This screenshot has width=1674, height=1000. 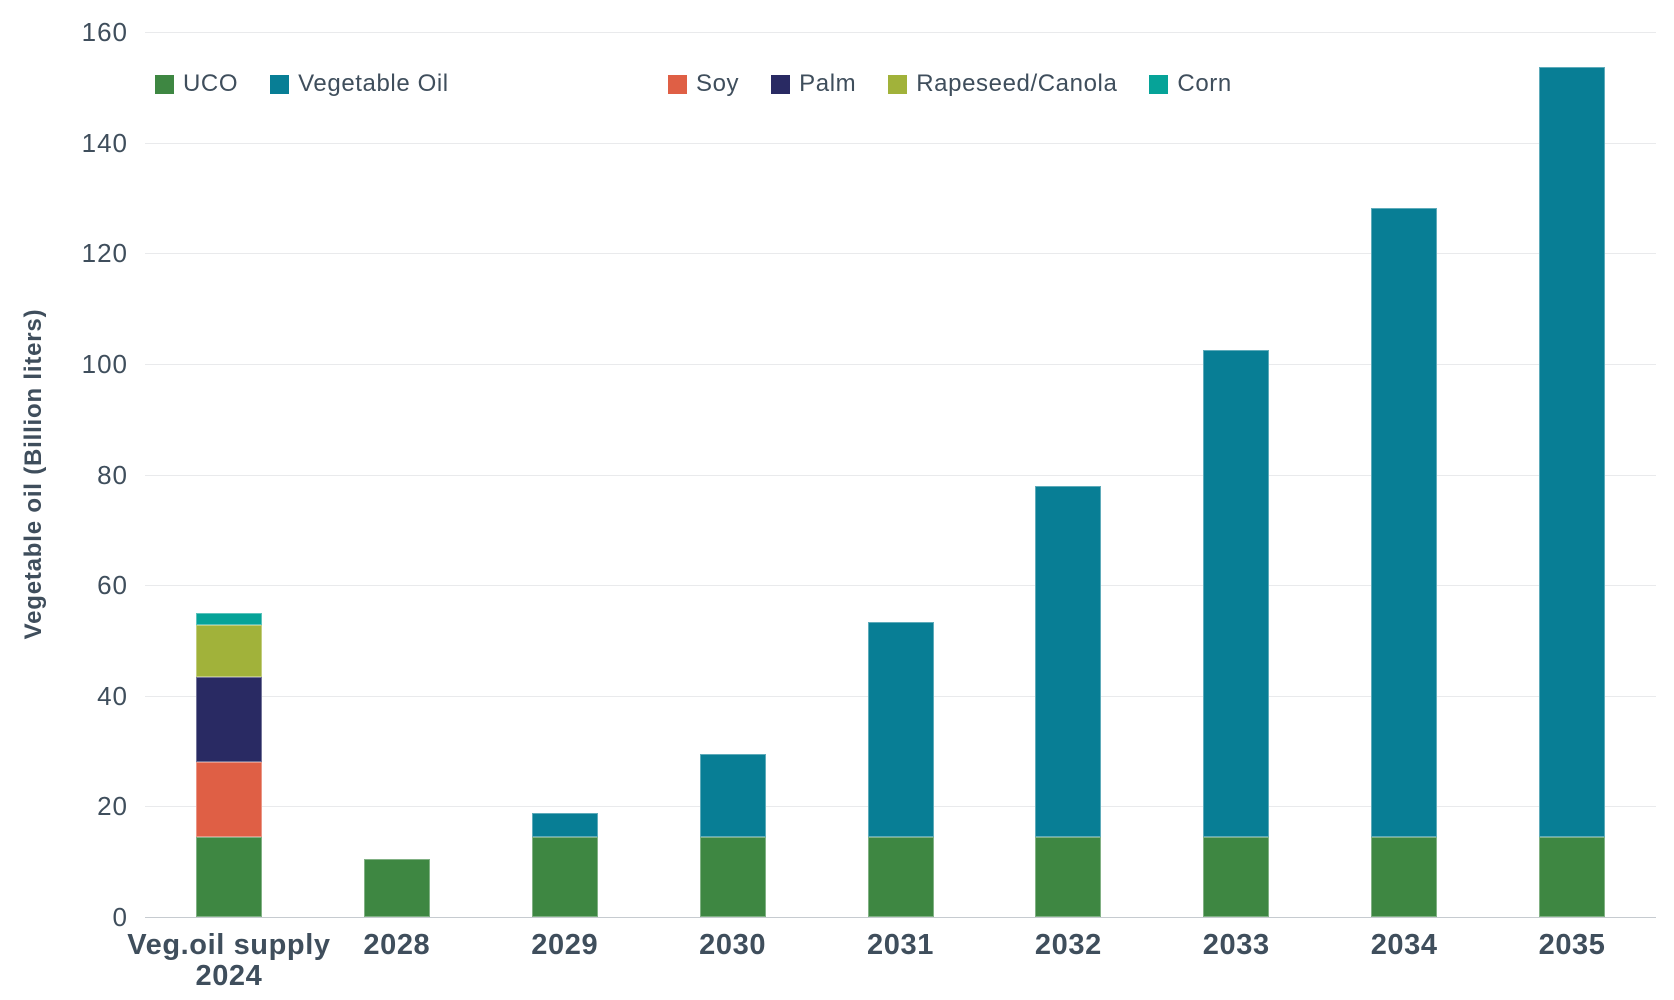 I want to click on bar-segment-palm, so click(x=228, y=719).